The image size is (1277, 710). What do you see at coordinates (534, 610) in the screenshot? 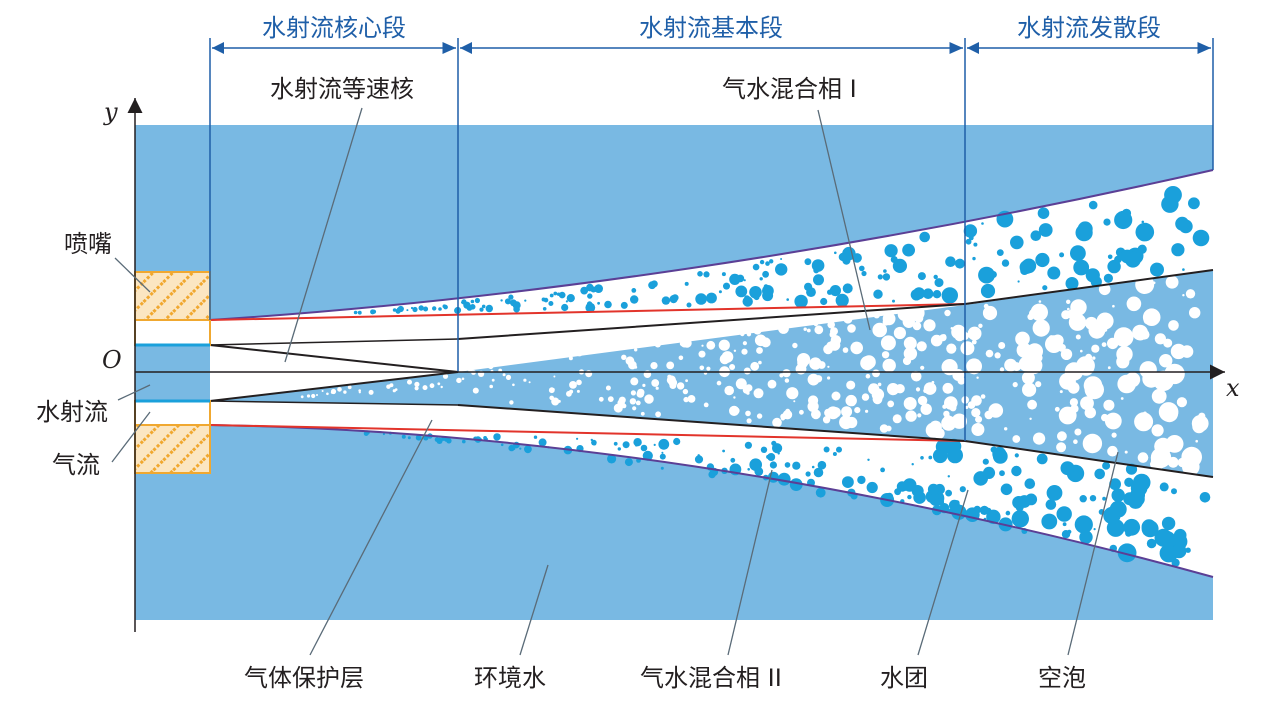
I see `leader-ambient-water` at bounding box center [534, 610].